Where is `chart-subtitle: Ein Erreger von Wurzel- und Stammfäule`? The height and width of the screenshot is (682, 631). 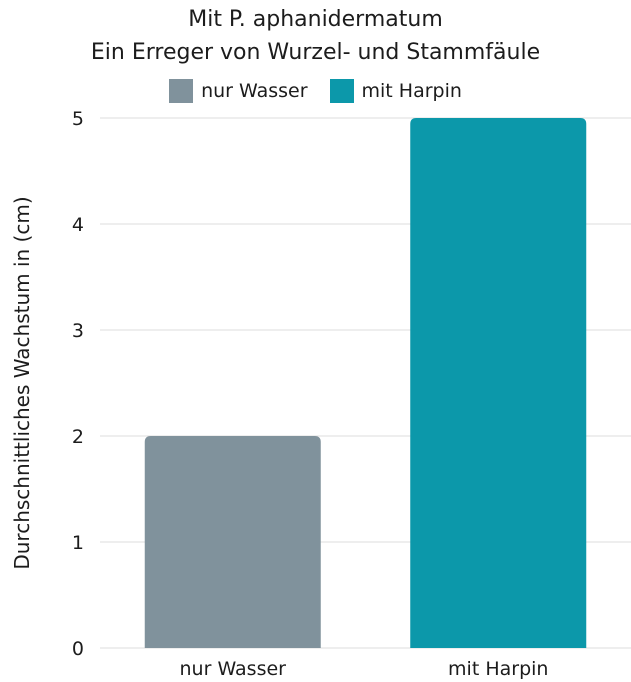
chart-subtitle: Ein Erreger von Wurzel- und Stammfäule is located at coordinates (315, 52).